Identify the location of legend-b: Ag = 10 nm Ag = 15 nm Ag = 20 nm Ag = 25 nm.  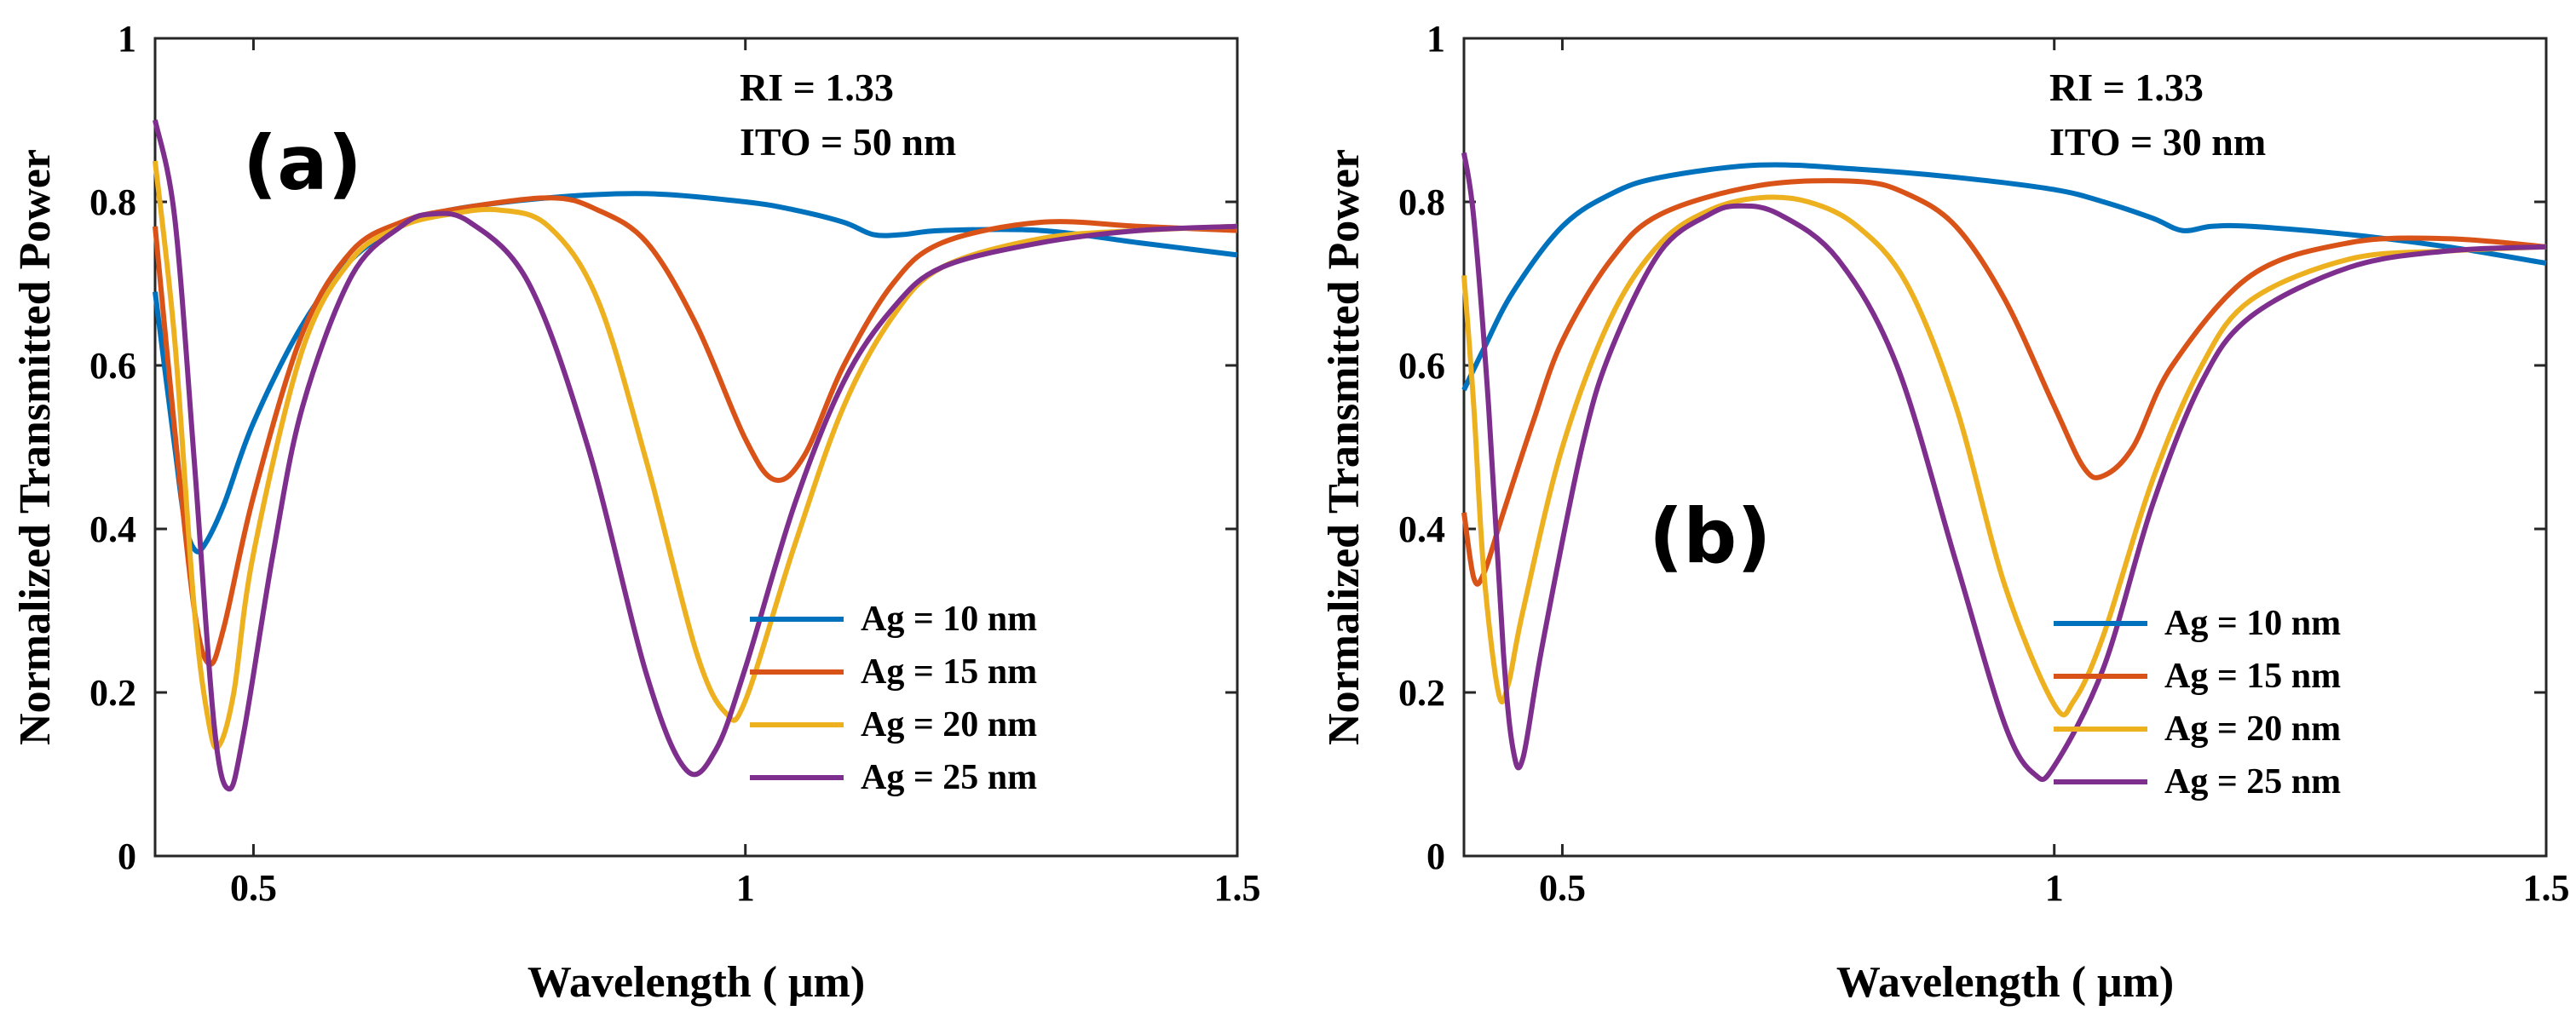
(2197, 702).